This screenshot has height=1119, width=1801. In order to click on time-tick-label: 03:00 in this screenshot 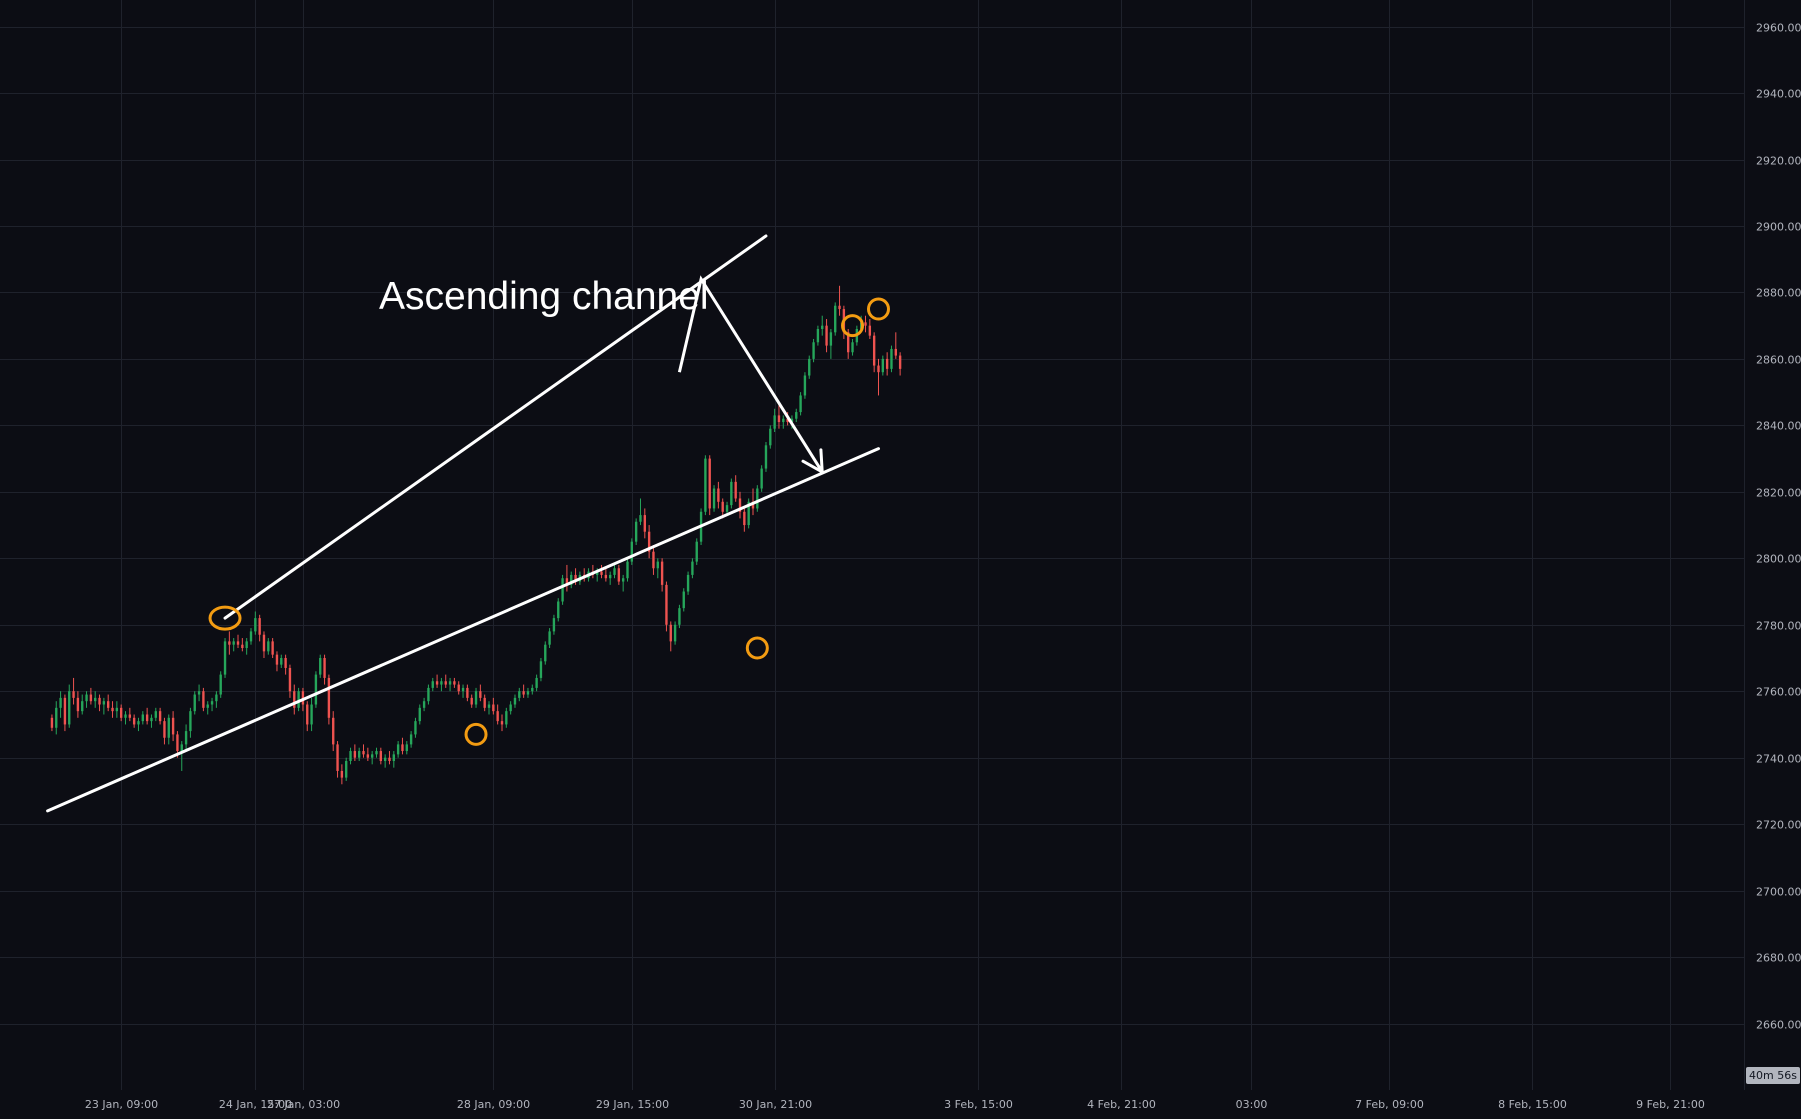, I will do `click(1252, 1104)`.